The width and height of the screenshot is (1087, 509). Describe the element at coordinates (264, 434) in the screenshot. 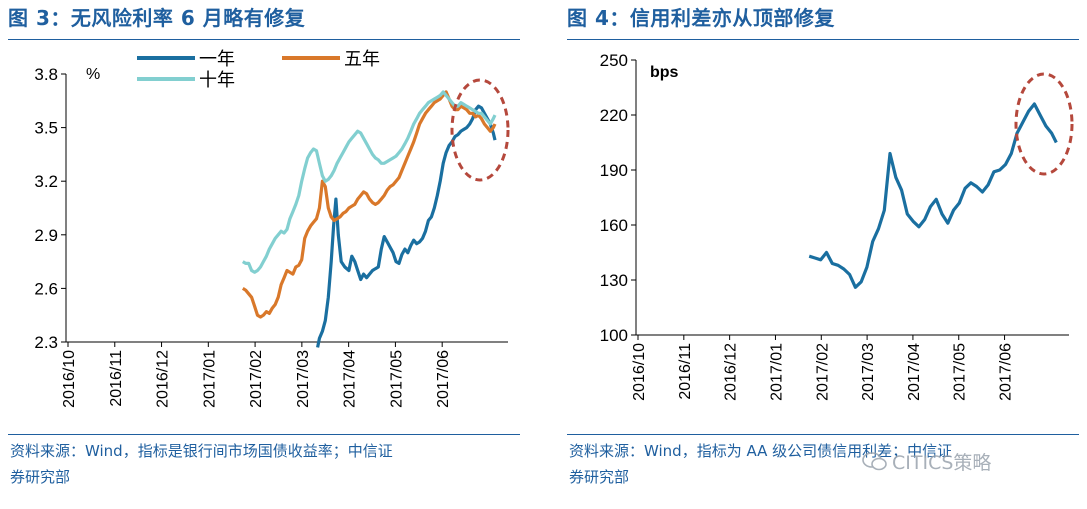

I see `left-source-divider` at that location.